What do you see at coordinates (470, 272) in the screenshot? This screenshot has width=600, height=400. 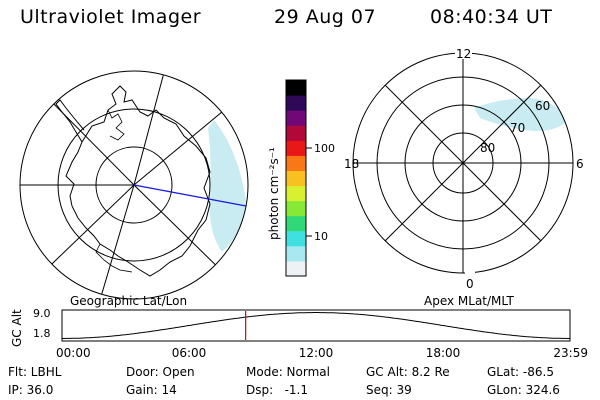 I see `mlt-label-bottom-bg` at bounding box center [470, 272].